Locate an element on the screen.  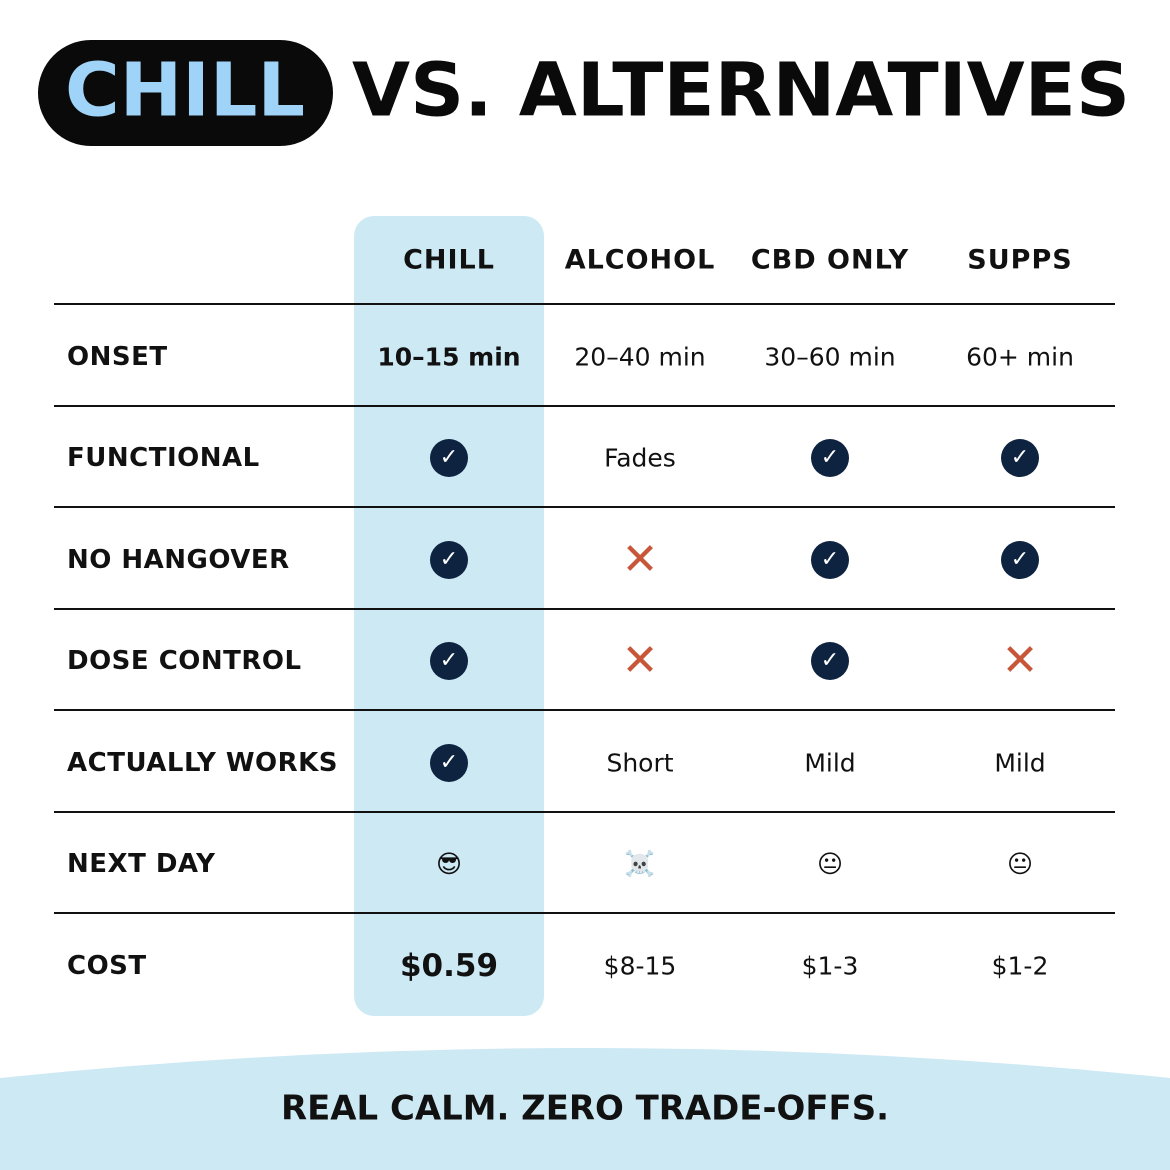
cell: 10–15 min is located at coordinates (449, 356).